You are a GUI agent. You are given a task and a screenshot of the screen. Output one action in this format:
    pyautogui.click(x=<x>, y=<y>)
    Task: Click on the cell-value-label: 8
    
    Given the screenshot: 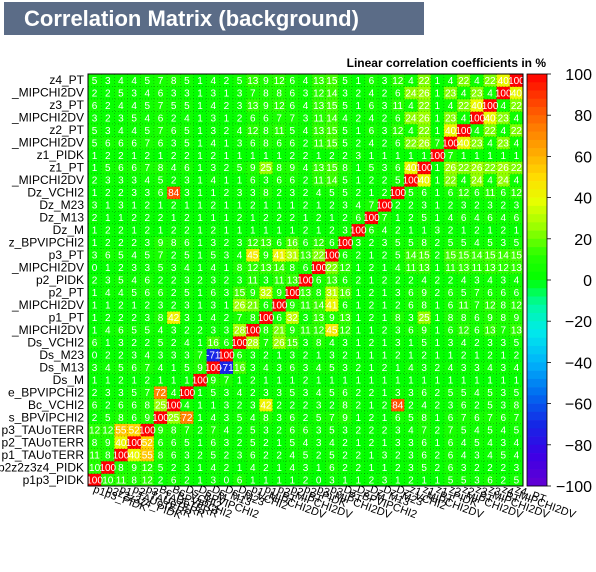 What is the action you would take?
    pyautogui.click(x=134, y=480)
    